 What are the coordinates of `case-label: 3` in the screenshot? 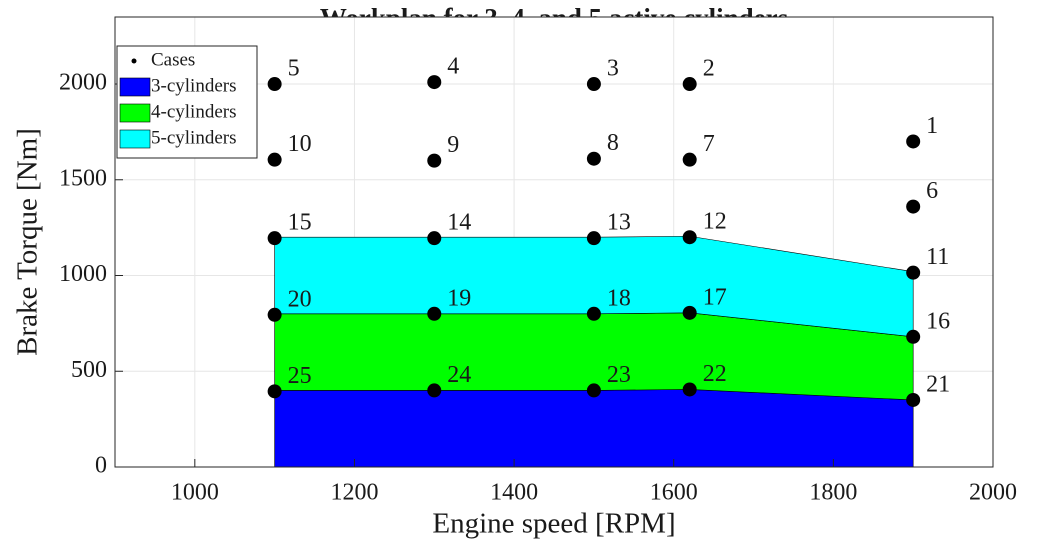 It's located at (613, 69).